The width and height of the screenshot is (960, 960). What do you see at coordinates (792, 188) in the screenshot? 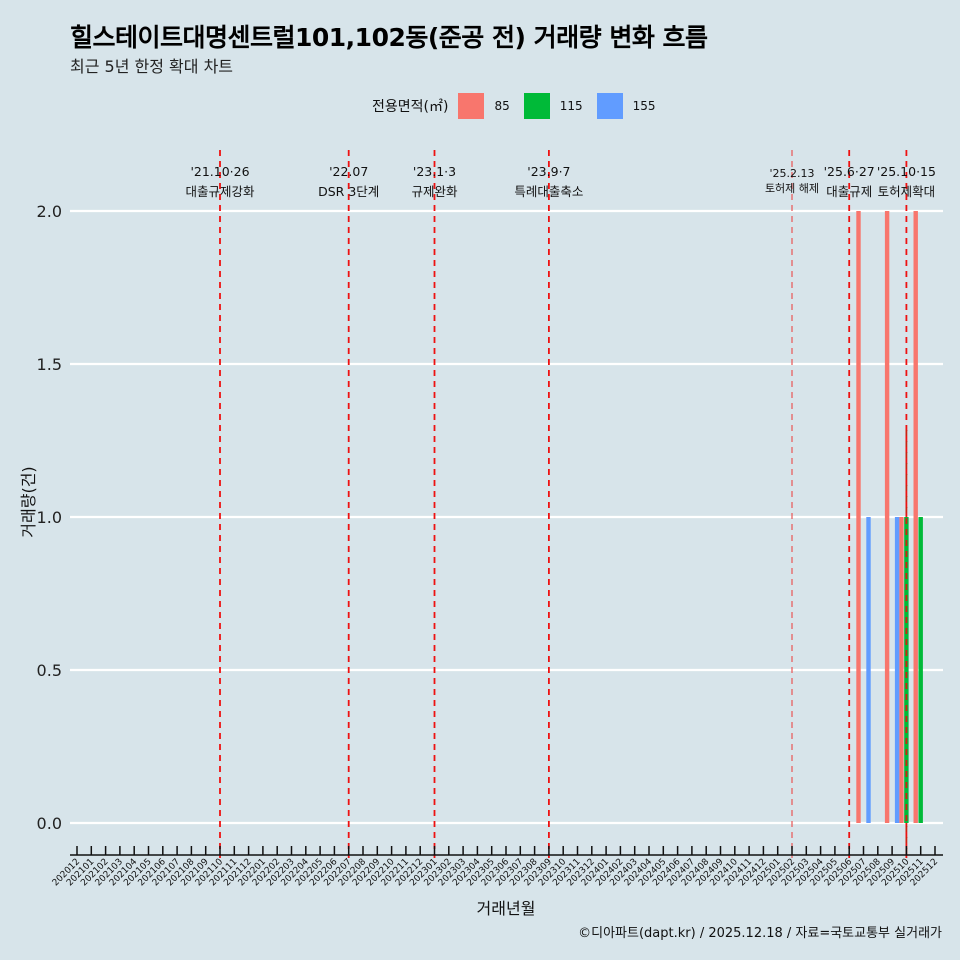
I see `event-label: 토허제 해제` at bounding box center [792, 188].